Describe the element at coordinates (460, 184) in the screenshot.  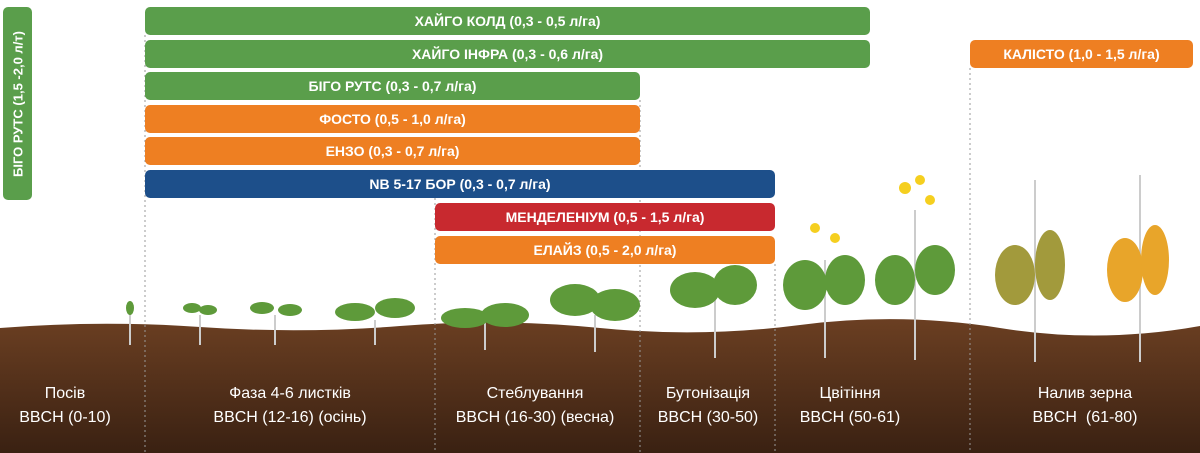
I see `product-bar: NB 5-17 БОР (0,3 - 0,7 л/га)` at that location.